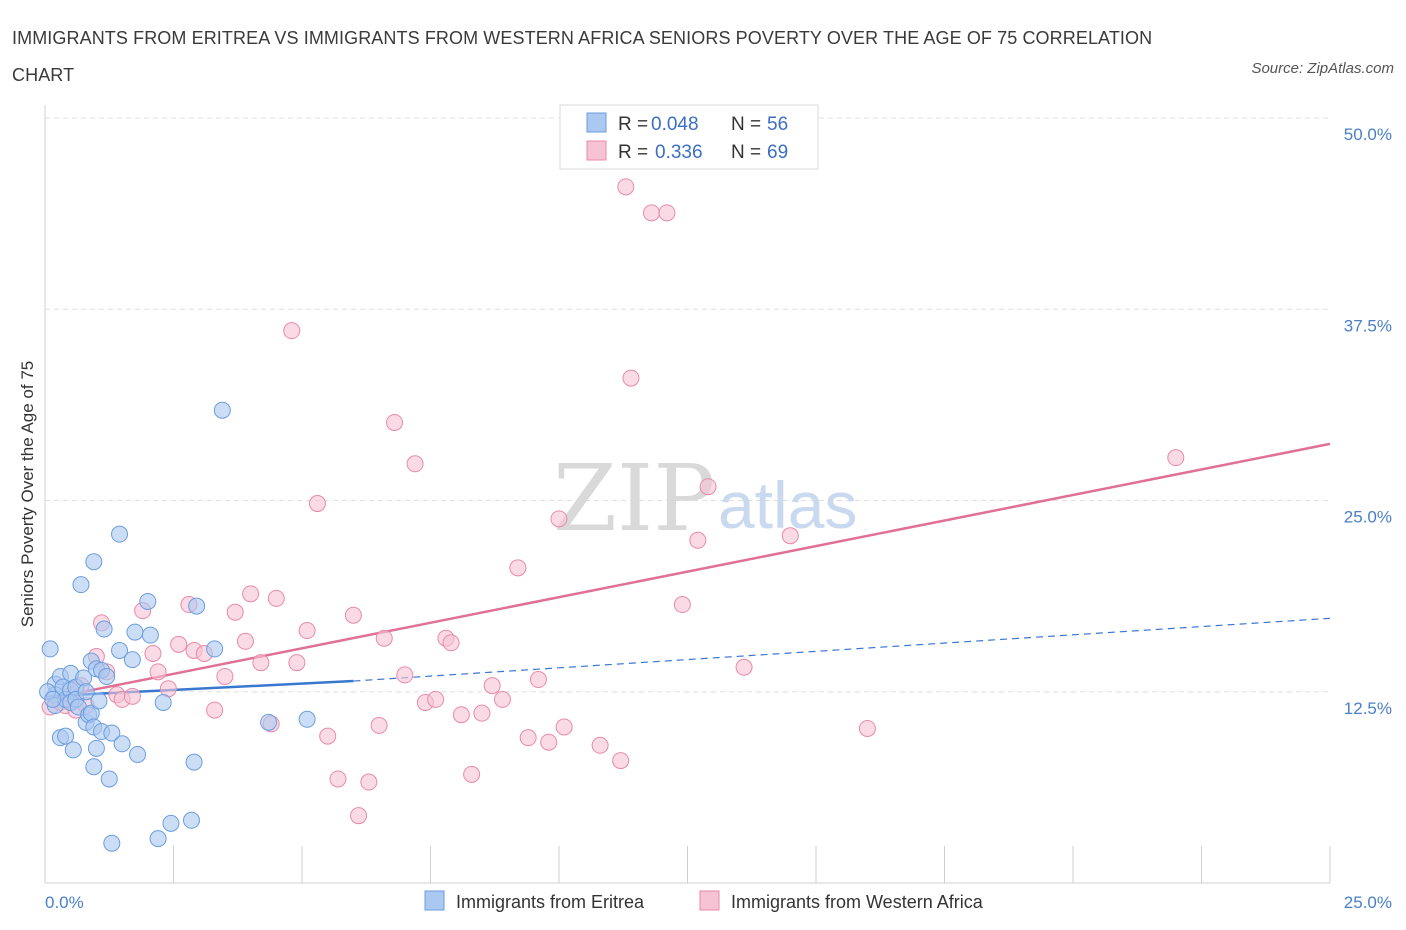  What do you see at coordinates (634, 498) in the screenshot?
I see `watermark-zip: ZIP` at bounding box center [634, 498].